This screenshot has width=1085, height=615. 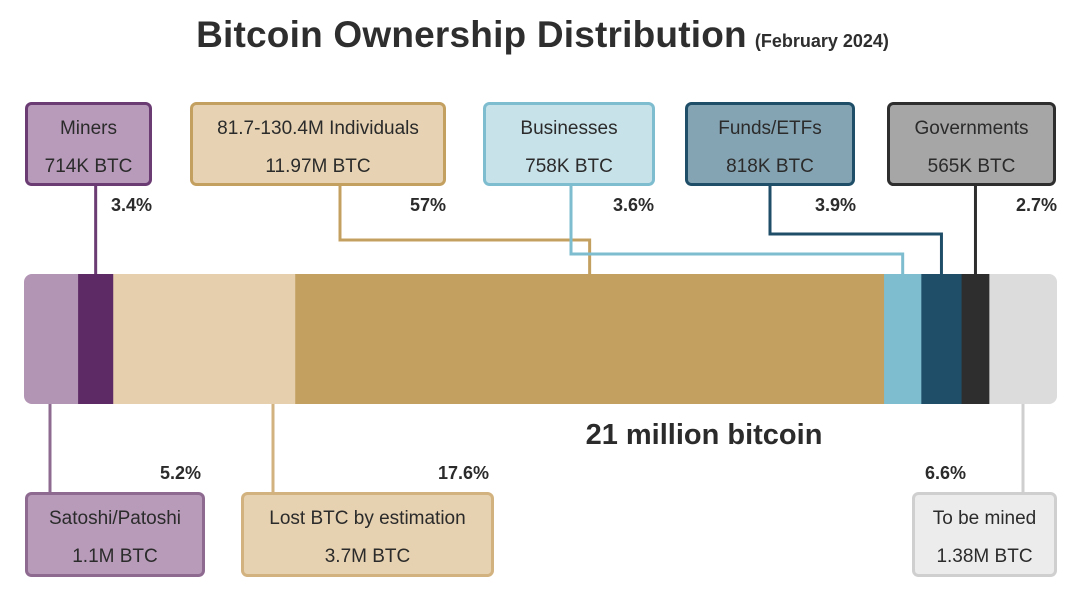 I want to click on callout-name-governments: Governments, so click(x=971, y=128).